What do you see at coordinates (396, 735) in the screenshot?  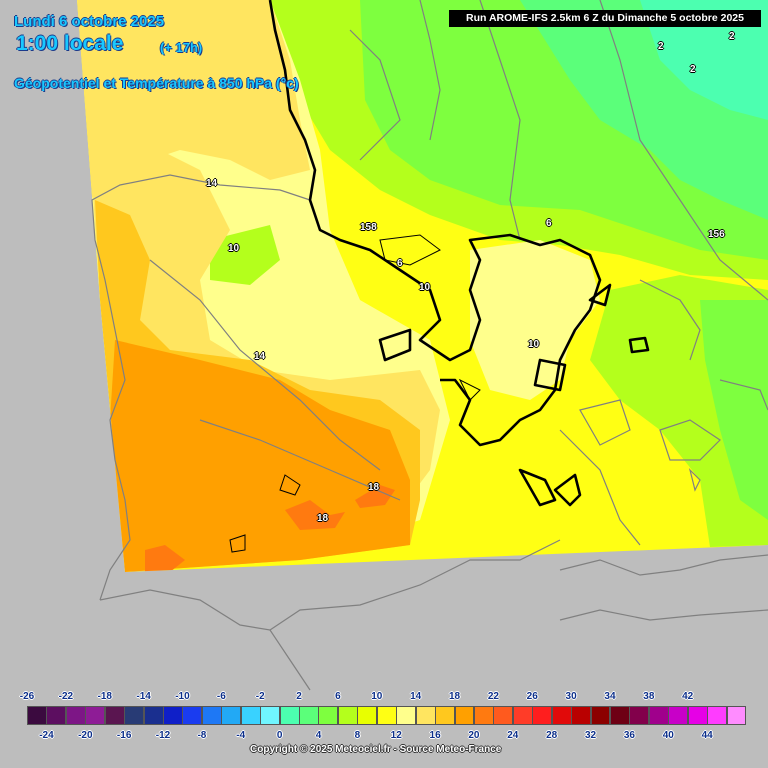 I see `legend-label-bottom: 12` at bounding box center [396, 735].